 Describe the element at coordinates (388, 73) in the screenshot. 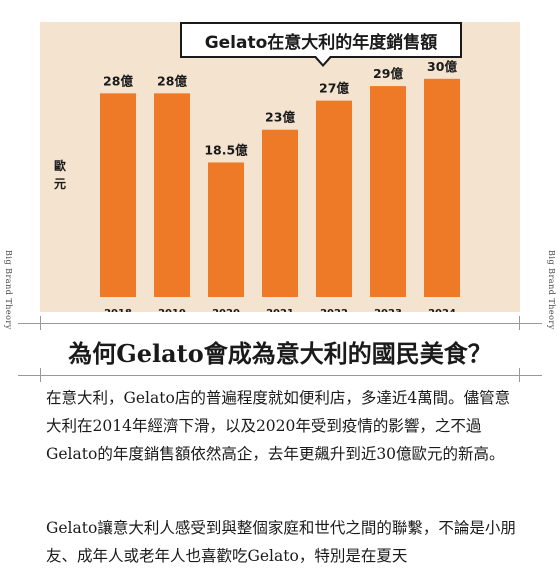

I see `data-label-2023: 29億` at that location.